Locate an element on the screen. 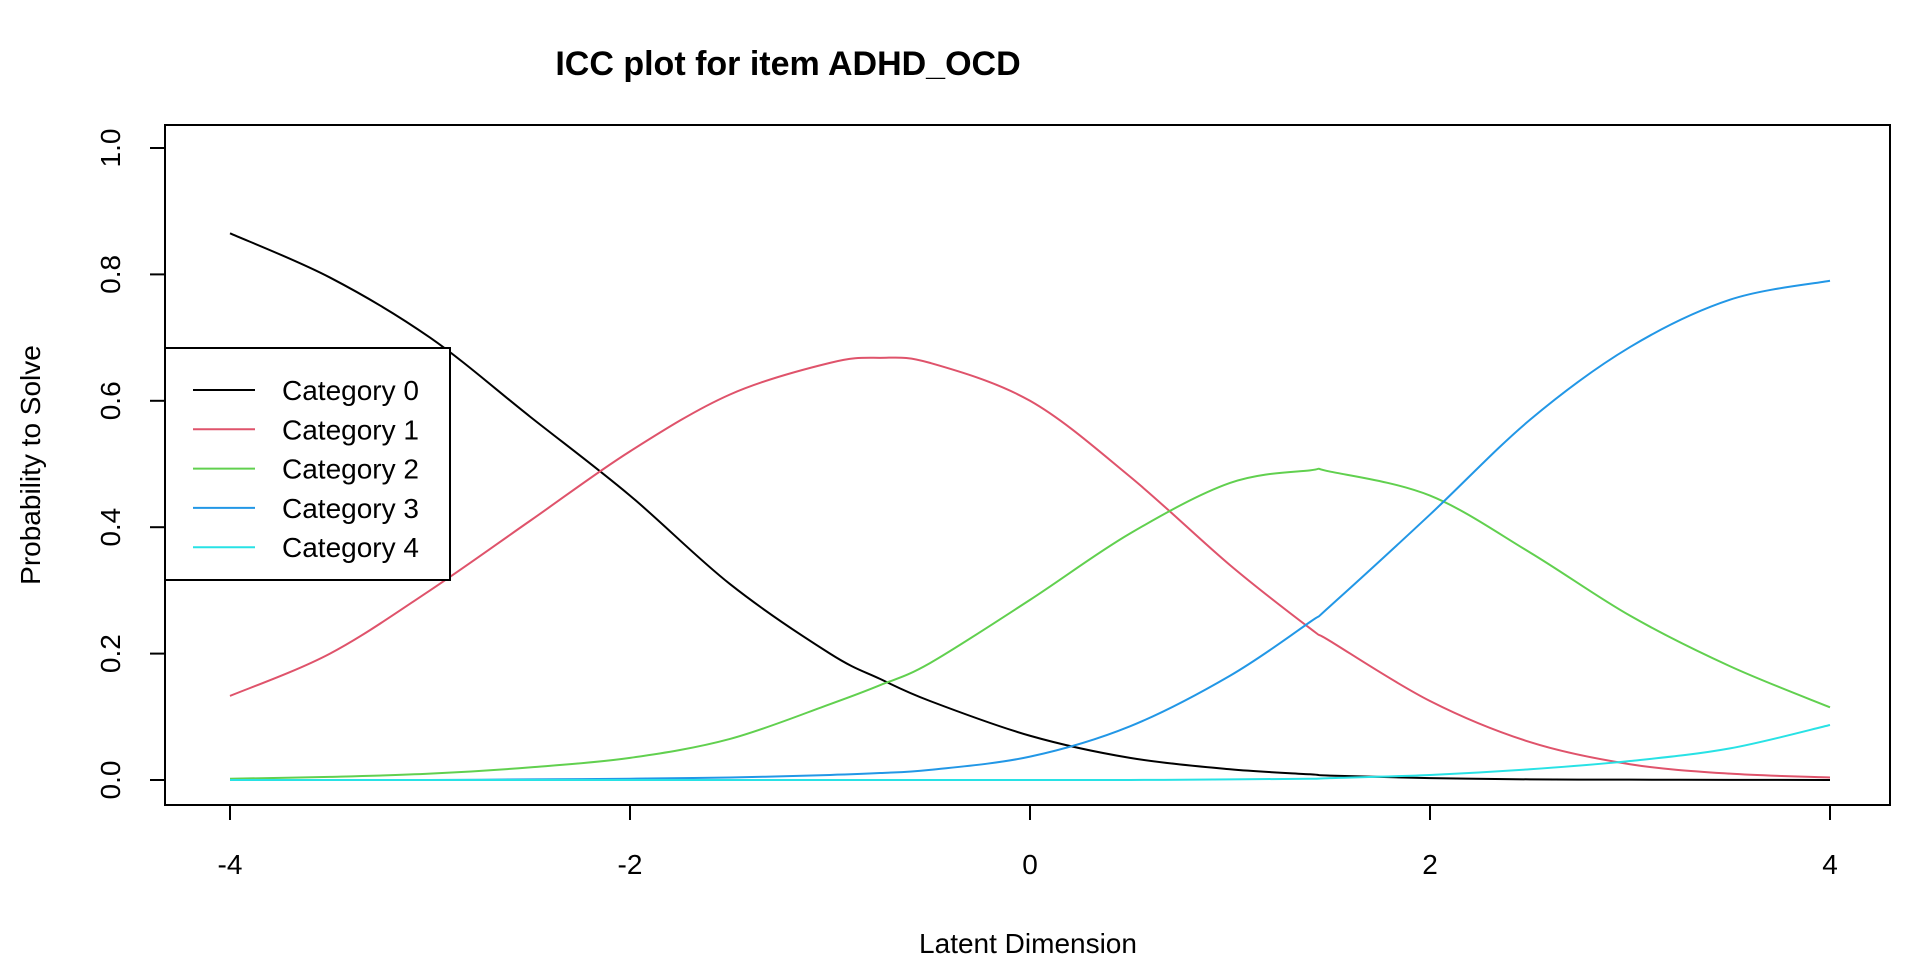 This screenshot has width=1920, height=960. x-tick-label: -2 is located at coordinates (630, 864).